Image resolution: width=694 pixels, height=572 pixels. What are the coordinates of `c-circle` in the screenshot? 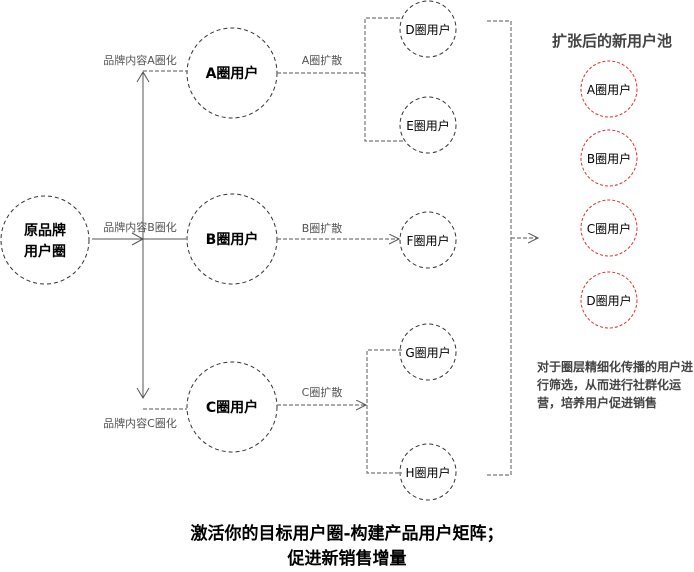 It's located at (232, 407).